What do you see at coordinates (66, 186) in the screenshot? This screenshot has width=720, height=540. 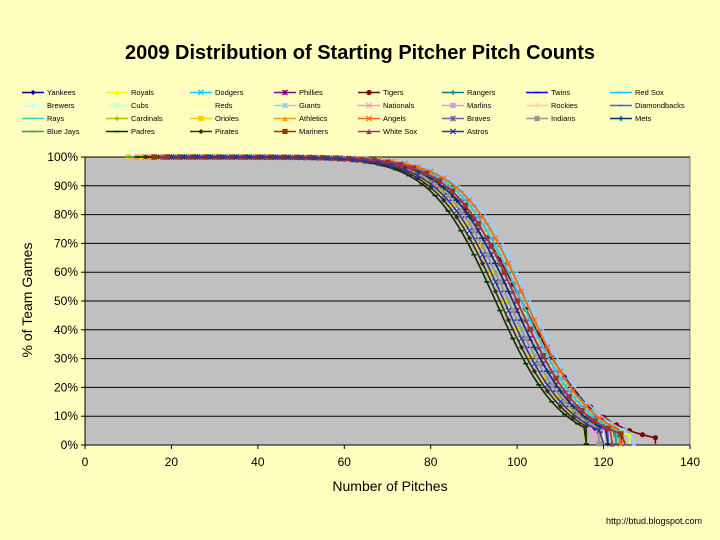 I see `y-tick-label: 90%` at bounding box center [66, 186].